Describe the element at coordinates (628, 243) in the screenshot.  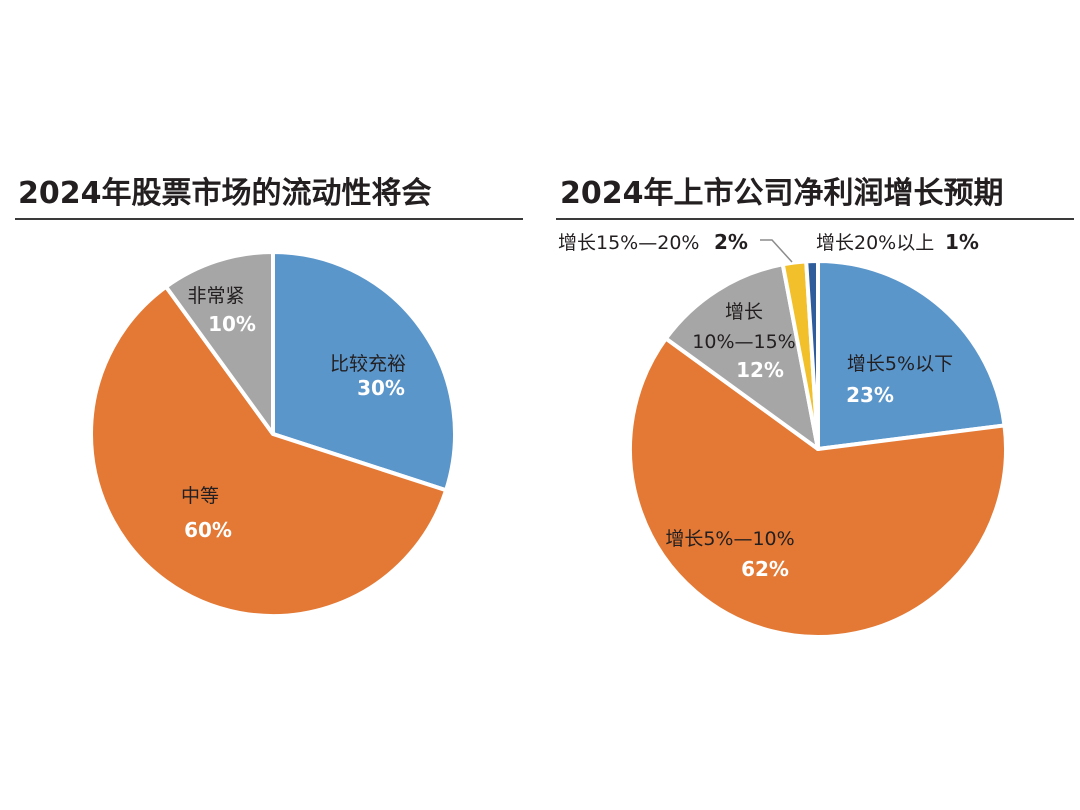
I see `slice-label-15to20: 增长15%—20%` at that location.